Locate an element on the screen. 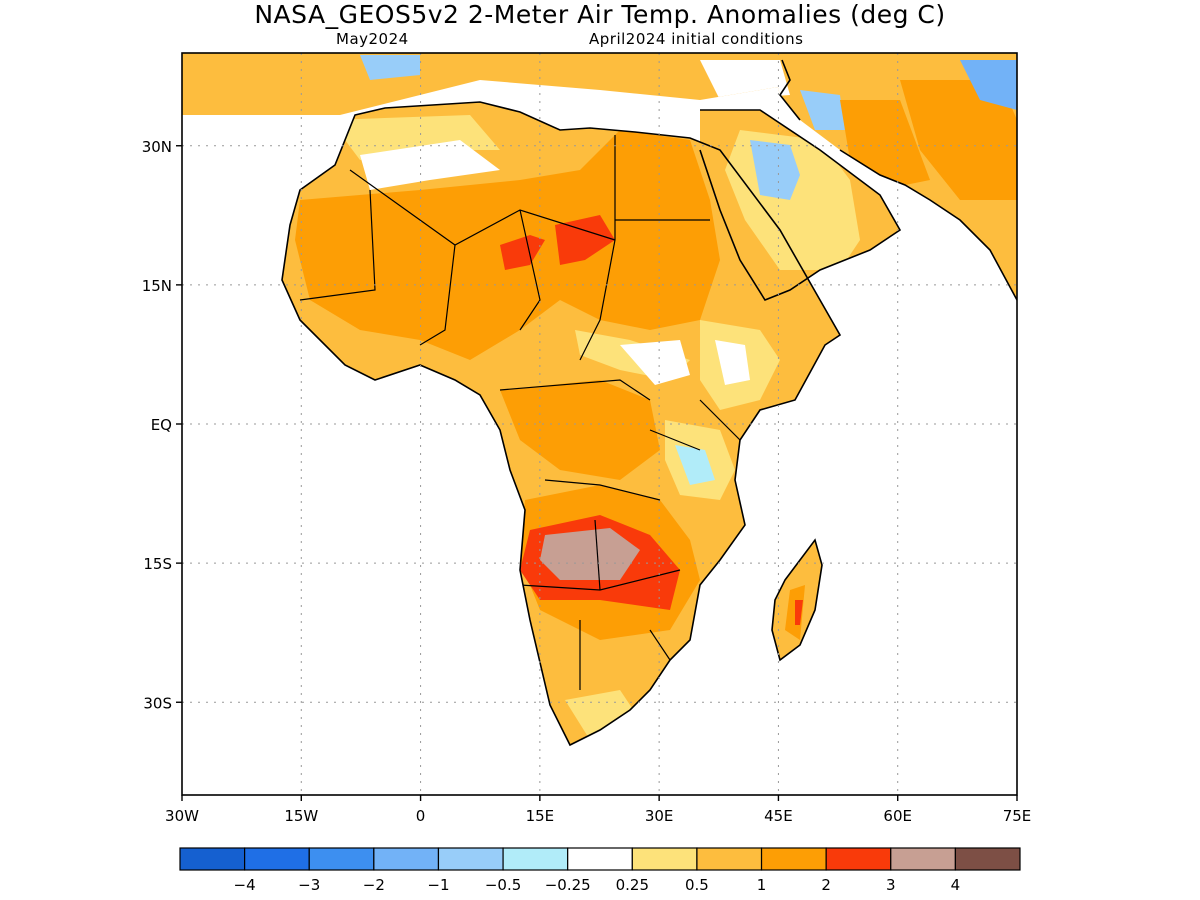 Image resolution: width=1200 pixels, height=900 pixels. lat-tick-label: 30N is located at coordinates (157, 147).